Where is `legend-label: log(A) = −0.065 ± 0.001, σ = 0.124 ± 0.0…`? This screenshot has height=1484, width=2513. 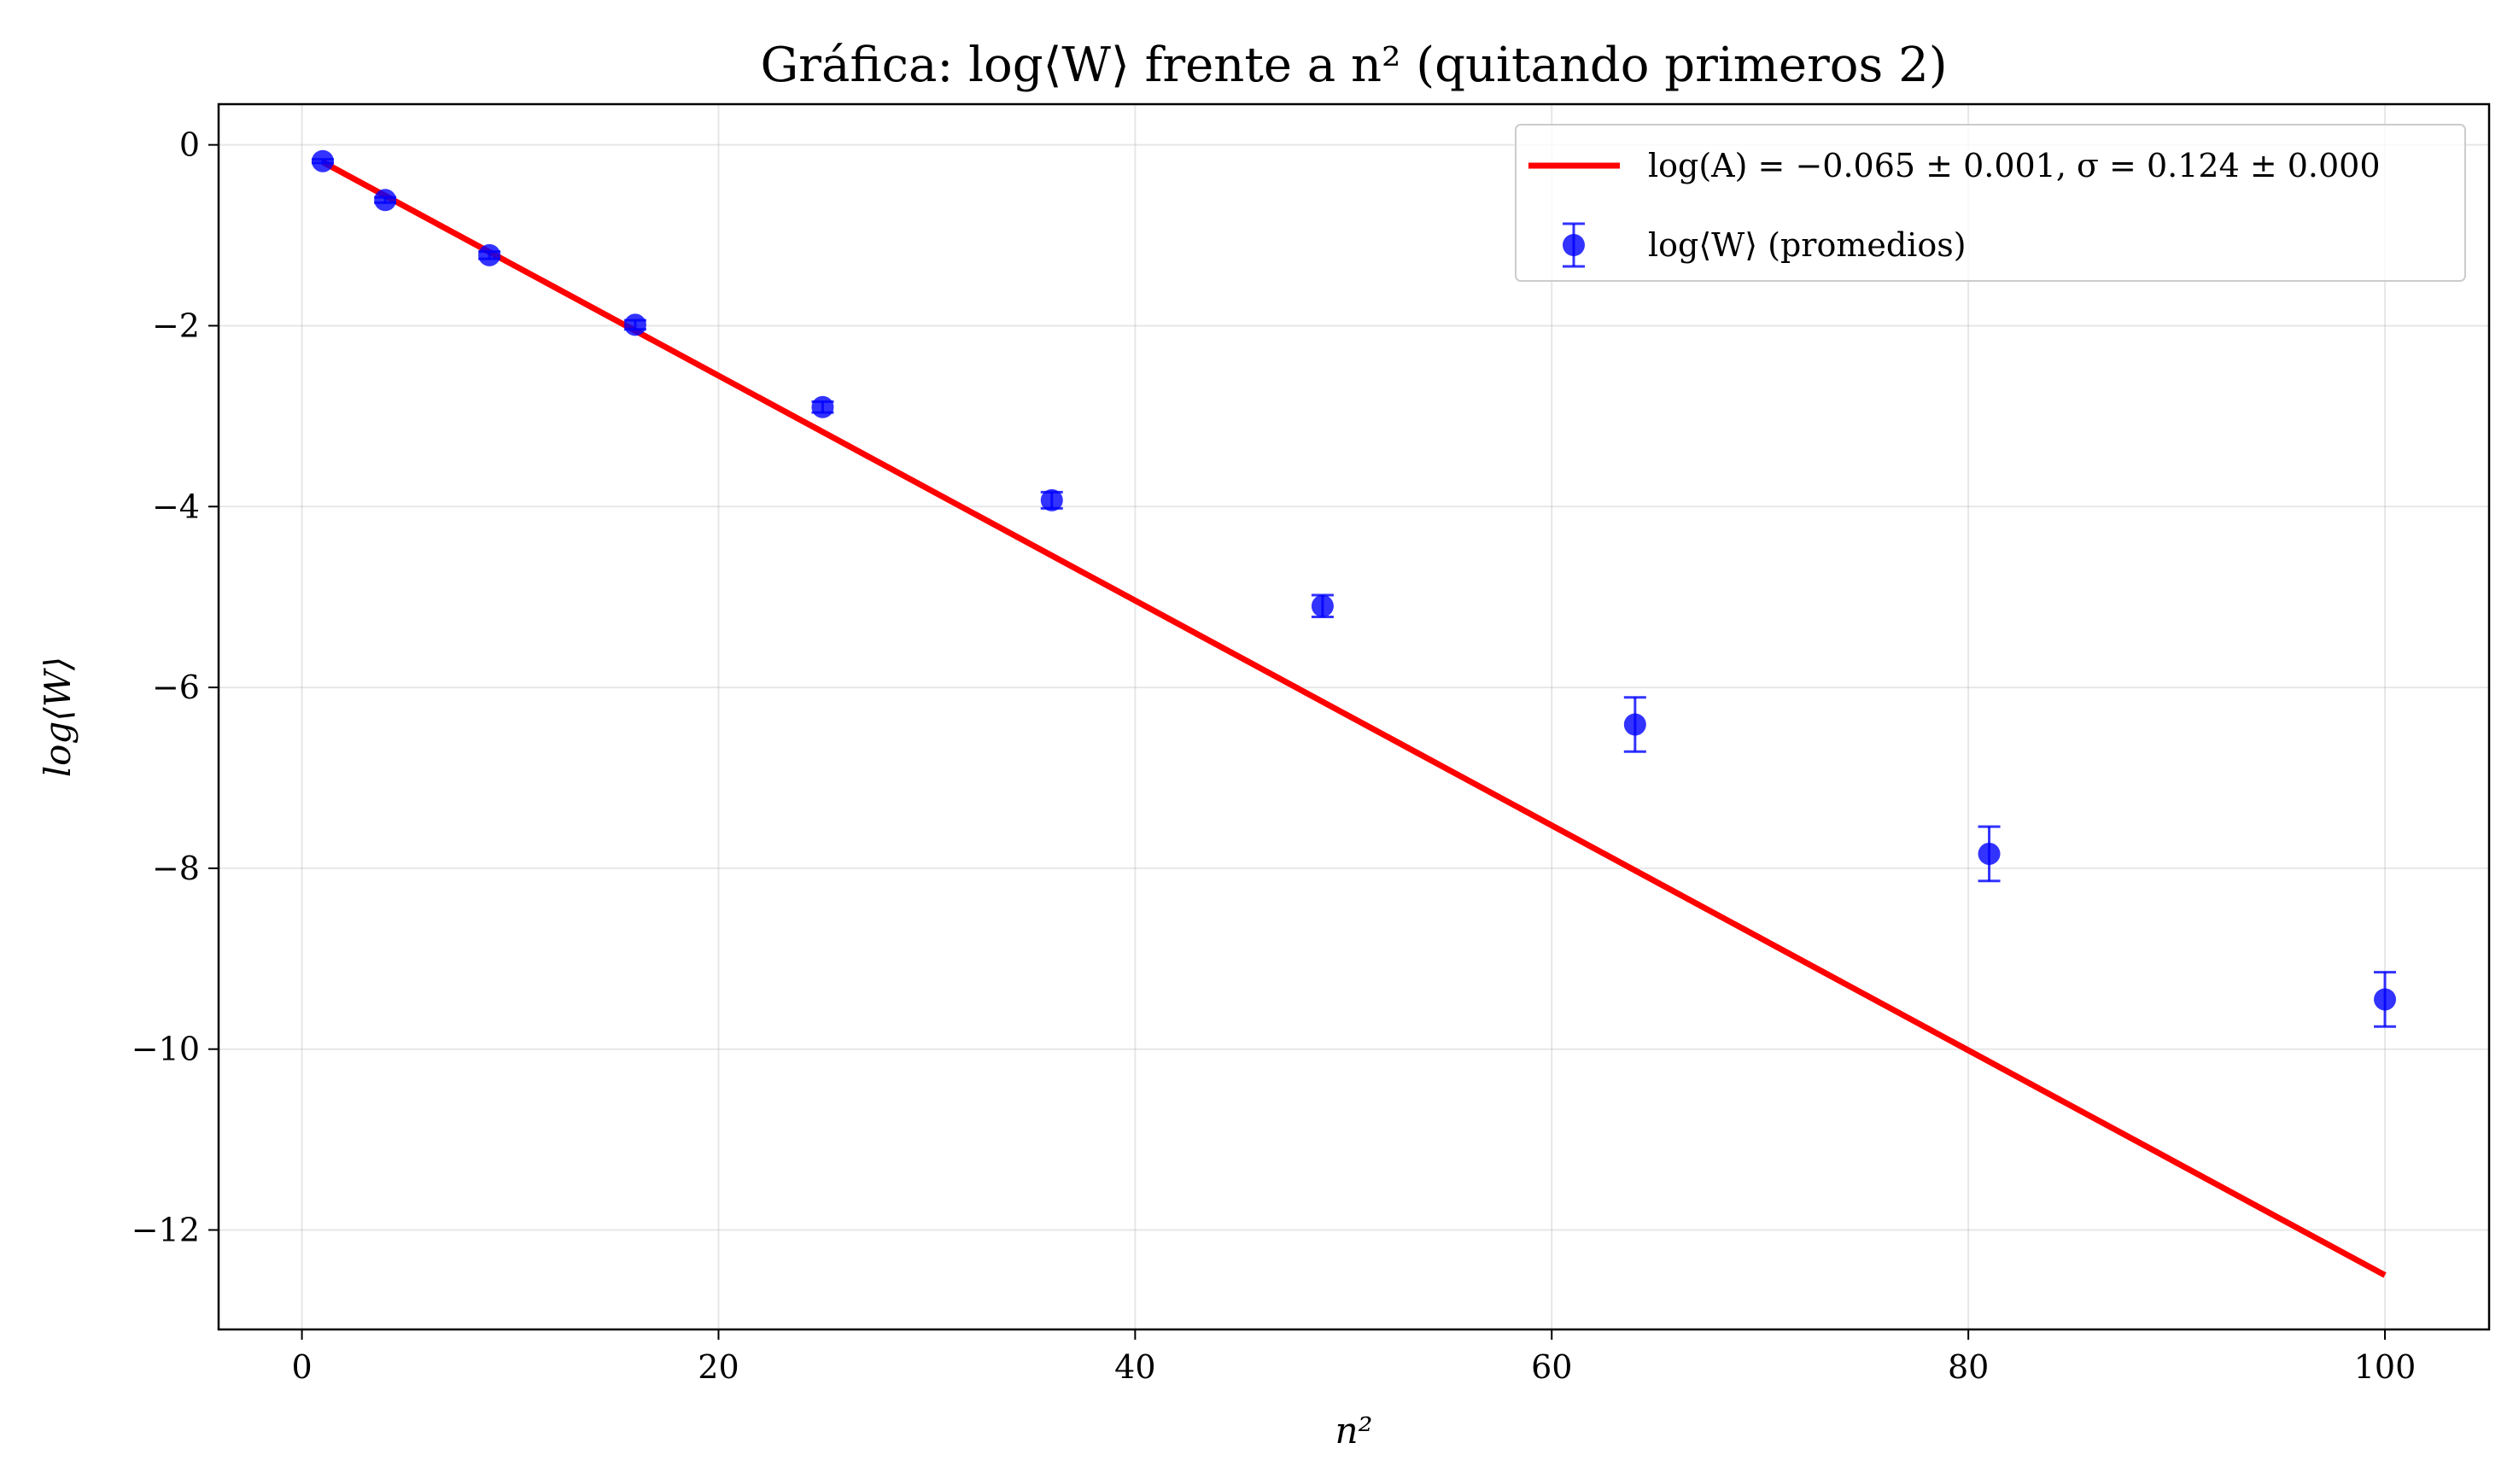 legend-label: log(A) = −0.065 ± 0.001, σ = 0.124 ± 0.0… is located at coordinates (2014, 165).